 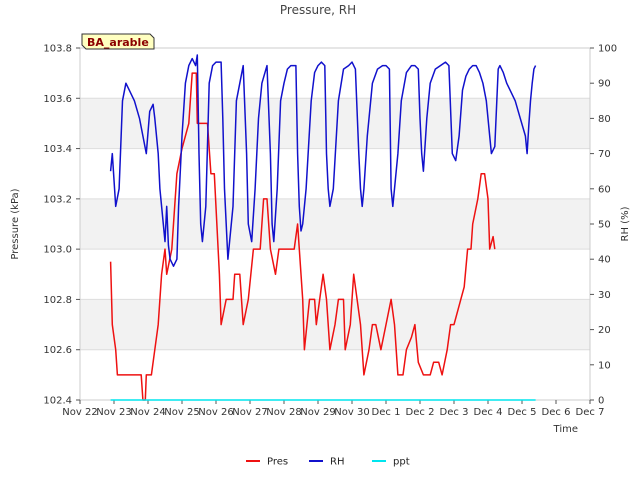 I want to click on y-right-tick-label: 50, so click(x=604, y=225).